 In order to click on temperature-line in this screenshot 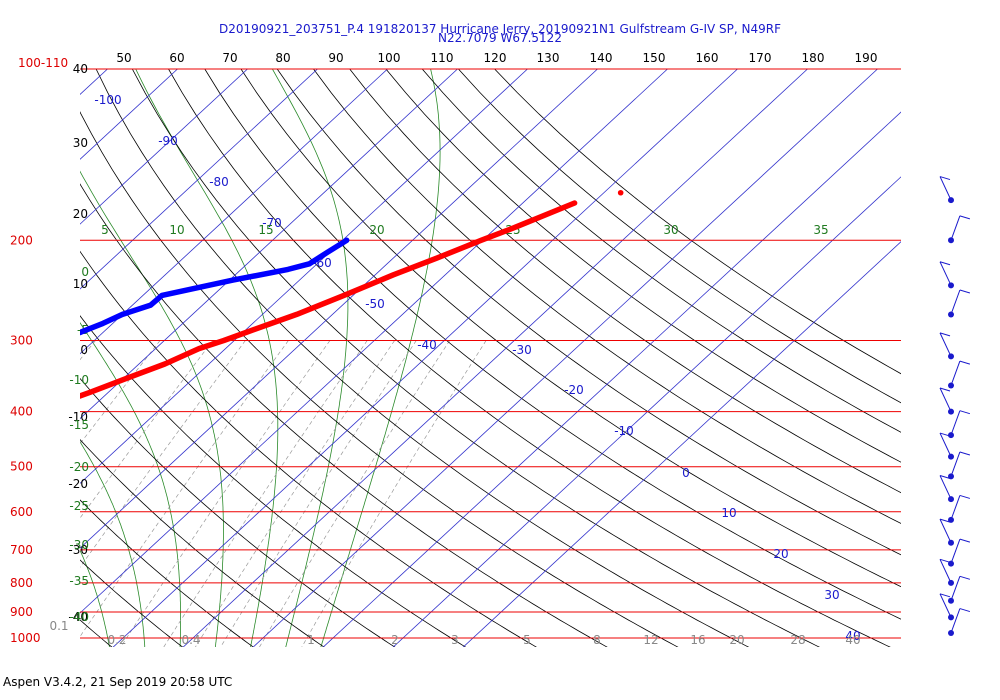, I will do `click(329, 299)`.